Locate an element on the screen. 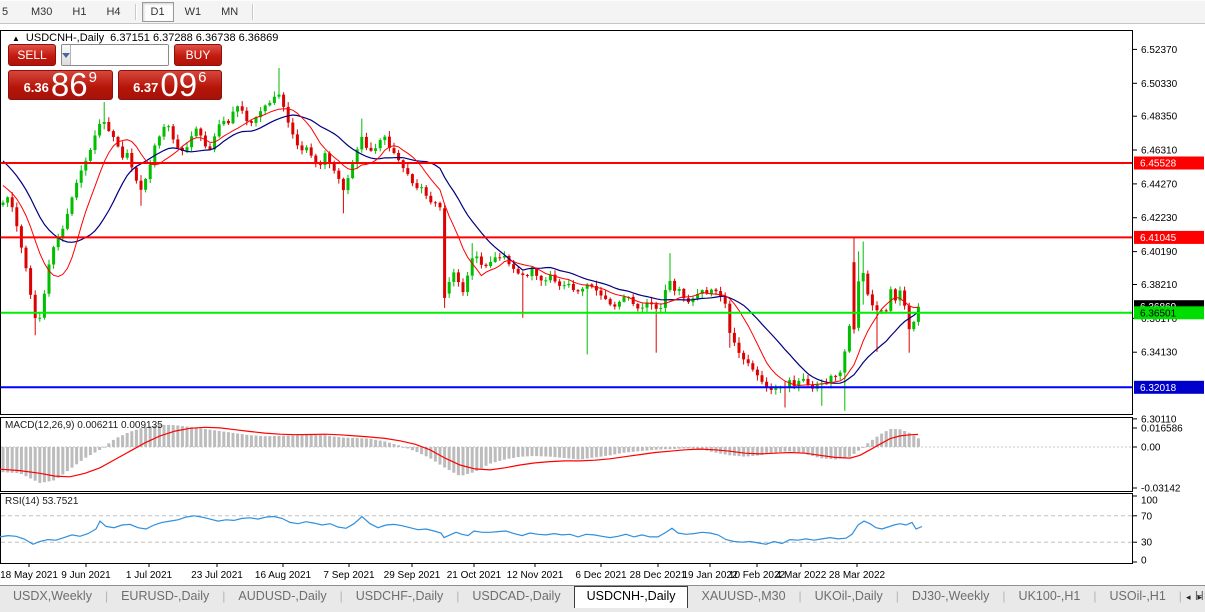  svg-text: 0 is located at coordinates (1144, 561).